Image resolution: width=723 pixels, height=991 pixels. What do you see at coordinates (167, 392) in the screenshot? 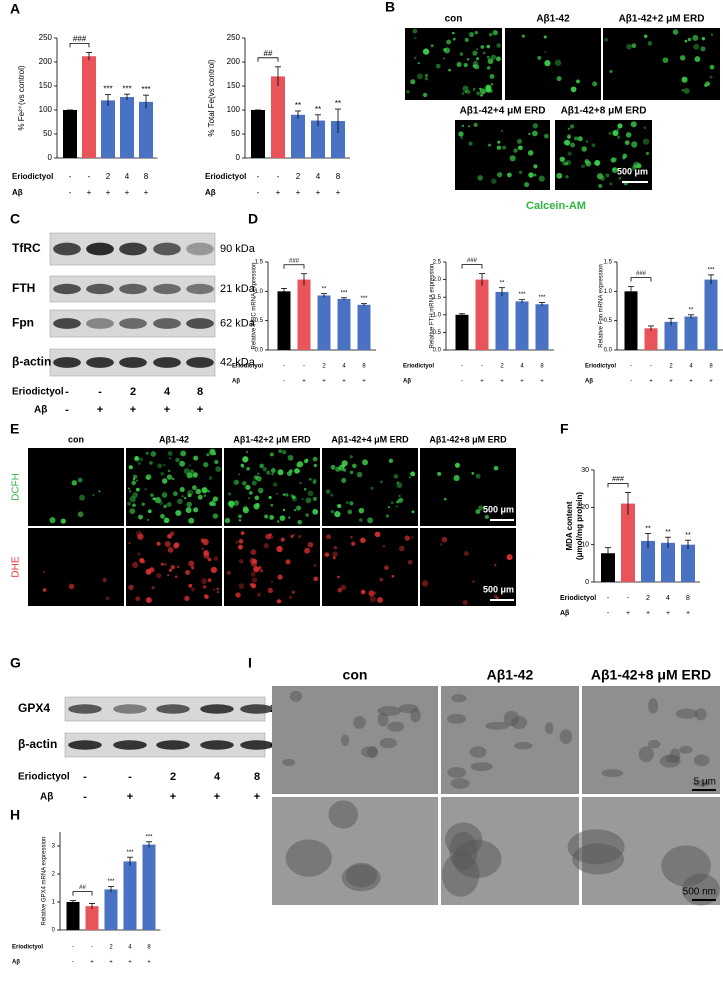
I see `row-value: 4` at bounding box center [167, 392].